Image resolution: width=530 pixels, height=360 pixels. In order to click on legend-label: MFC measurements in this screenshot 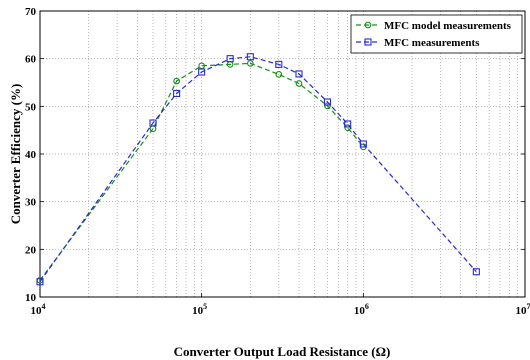, I will do `click(432, 43)`.